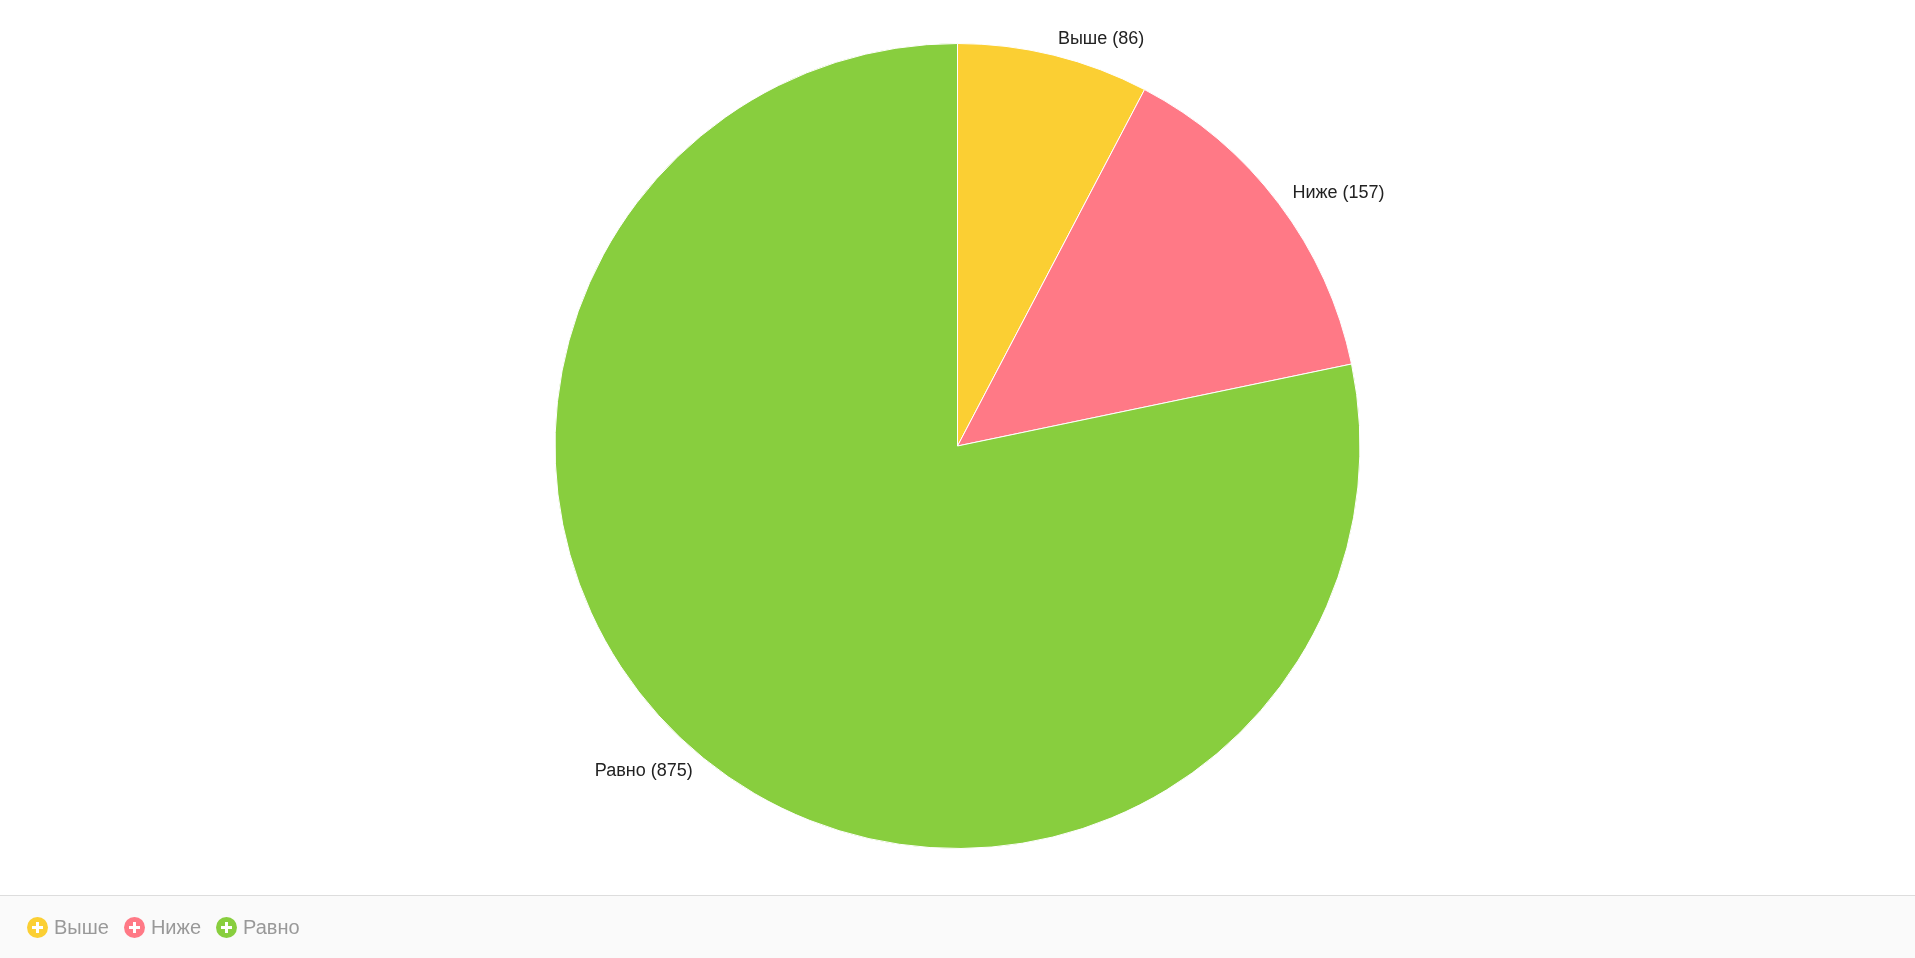  I want to click on data-label: Ниже (157), so click(1338, 192).